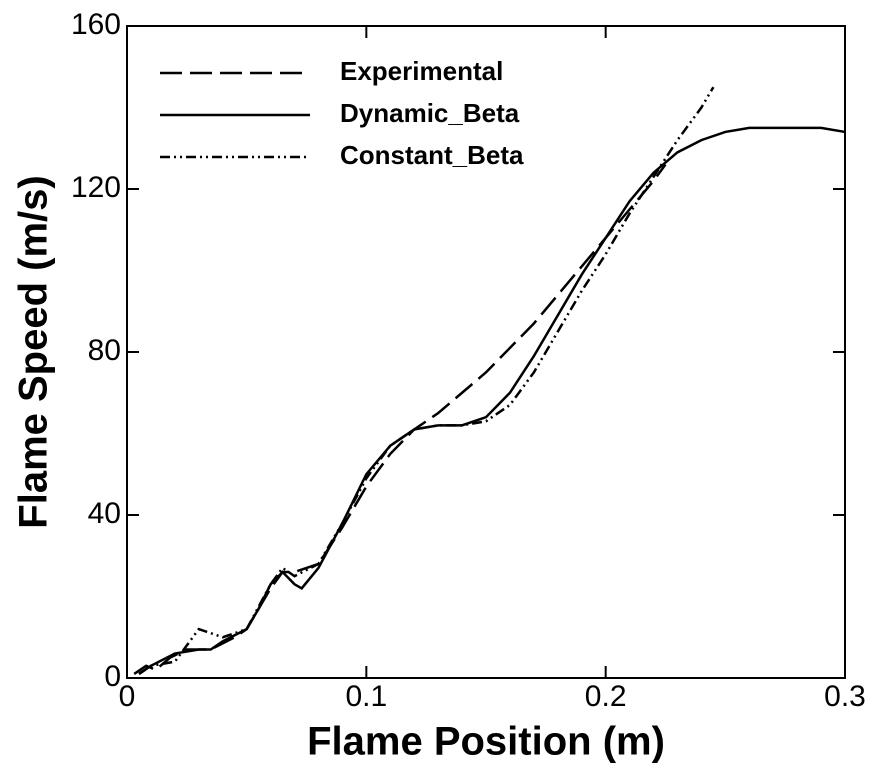 The width and height of the screenshot is (874, 774). I want to click on legend-label: Dynamic_Beta, so click(430, 113).